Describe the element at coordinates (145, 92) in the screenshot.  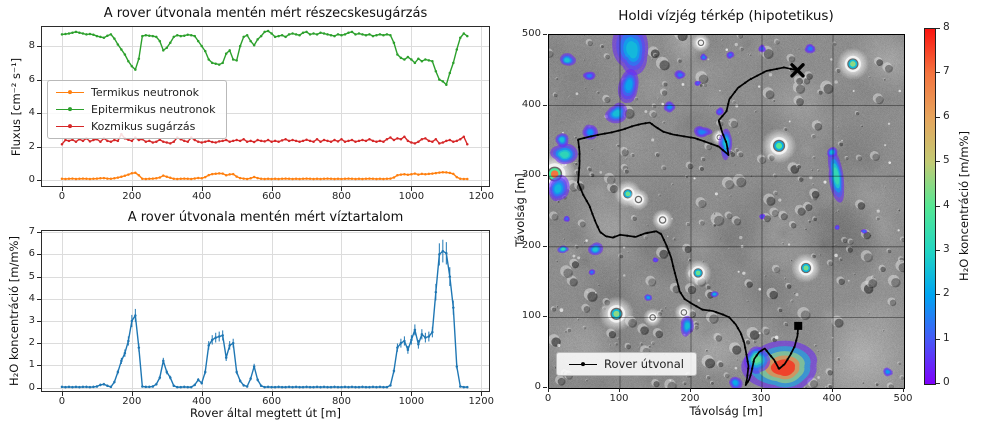
I see `legend-label: Termikus neutronok` at that location.